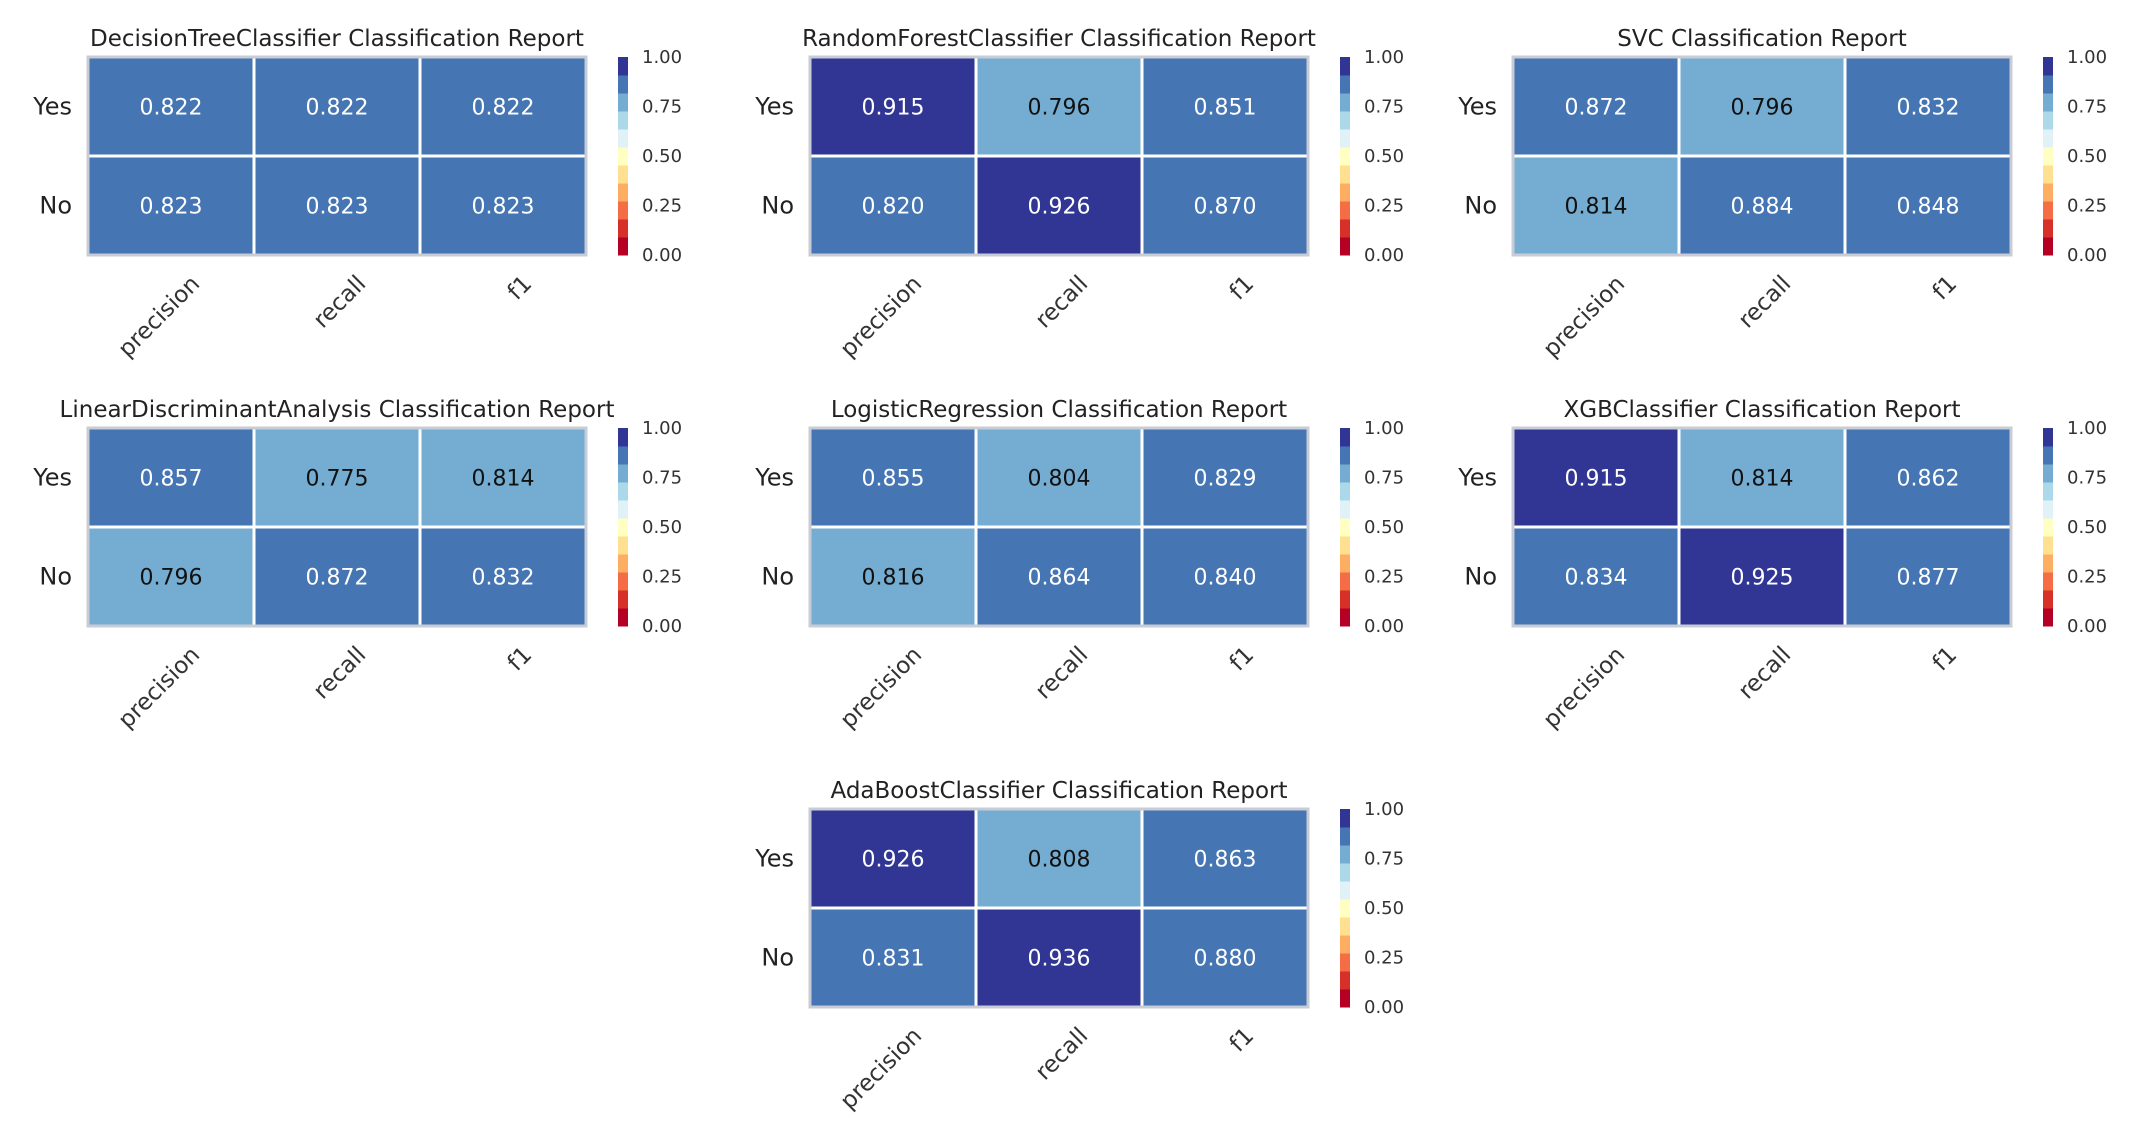  Describe the element at coordinates (1225, 479) in the screenshot. I see `cell-value-label: 0.829` at that location.